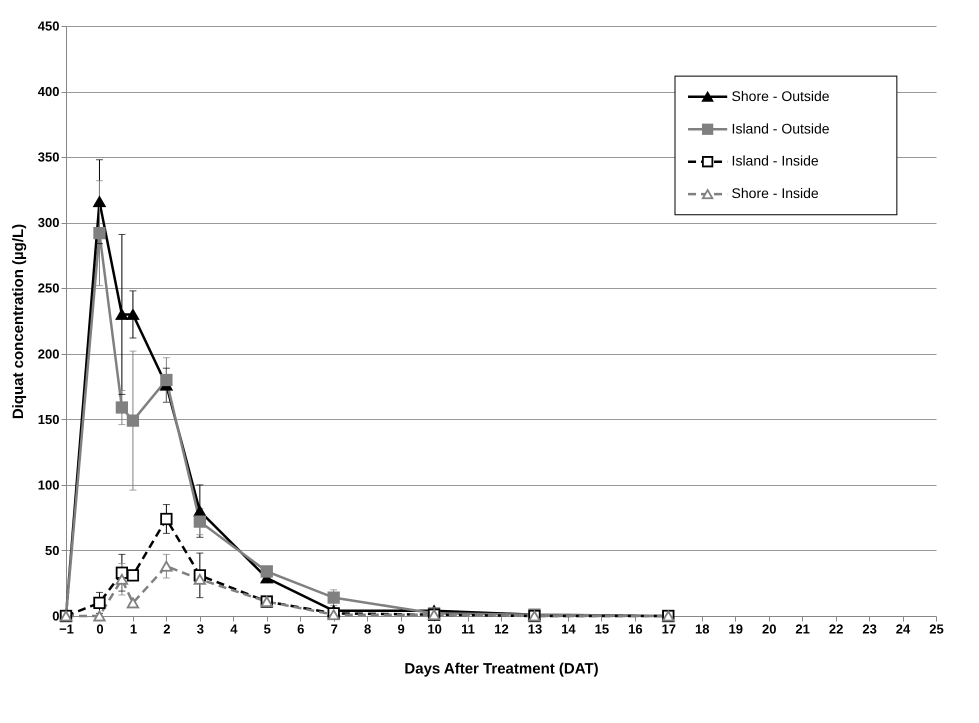 The image size is (979, 723). Describe the element at coordinates (735, 629) in the screenshot. I see `x-tick-label: 19` at that location.